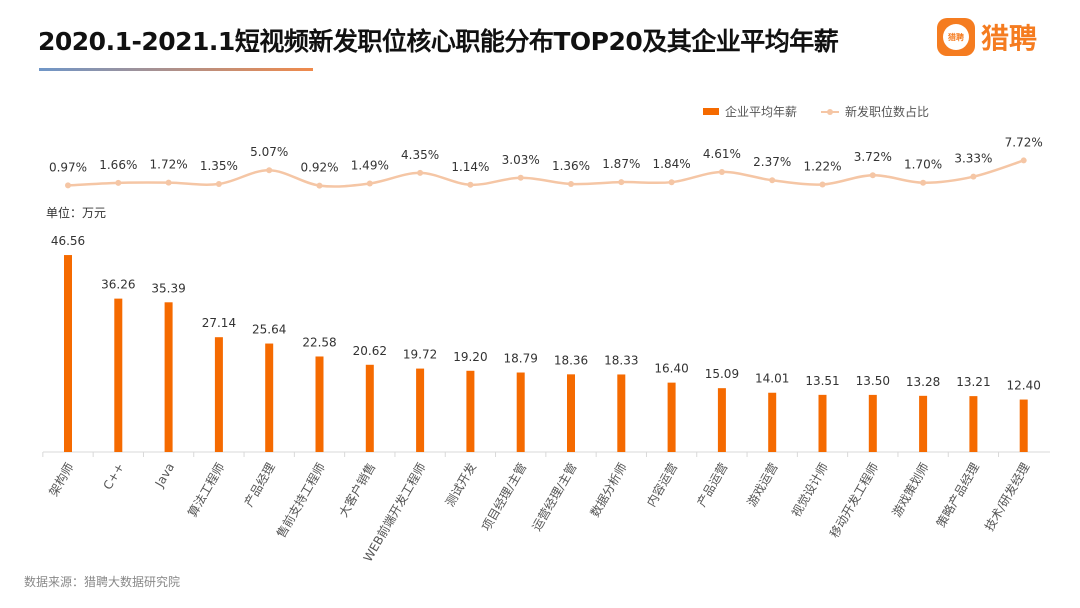 The width and height of the screenshot is (1080, 608). I want to click on x-tick-label: C++, so click(114, 477).